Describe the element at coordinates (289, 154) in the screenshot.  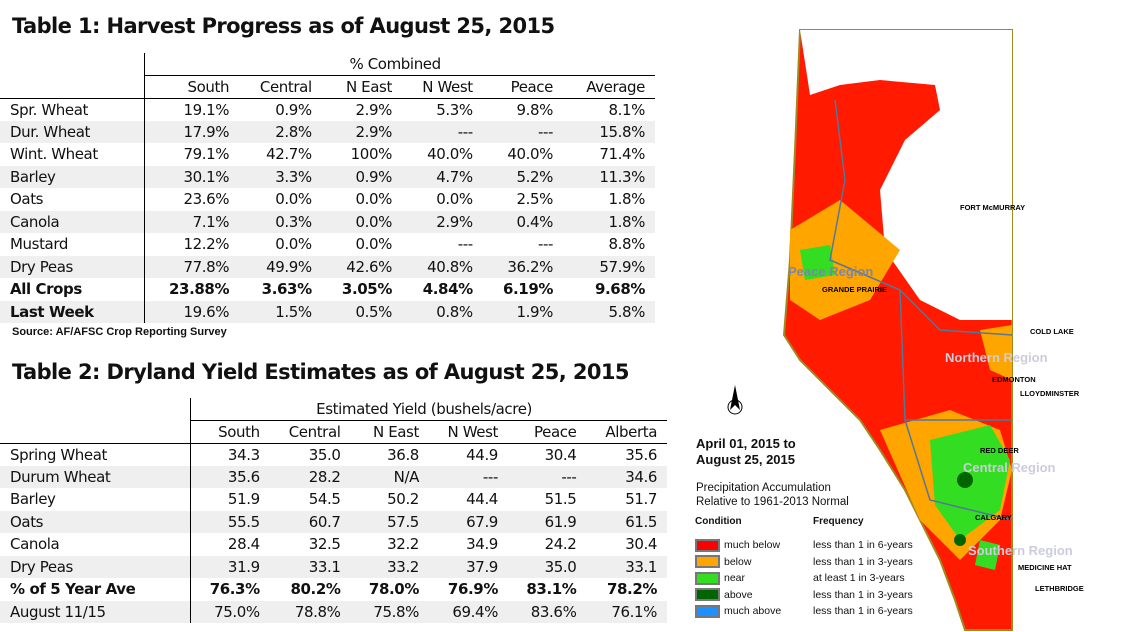
I see `cell: 42.7%` at that location.